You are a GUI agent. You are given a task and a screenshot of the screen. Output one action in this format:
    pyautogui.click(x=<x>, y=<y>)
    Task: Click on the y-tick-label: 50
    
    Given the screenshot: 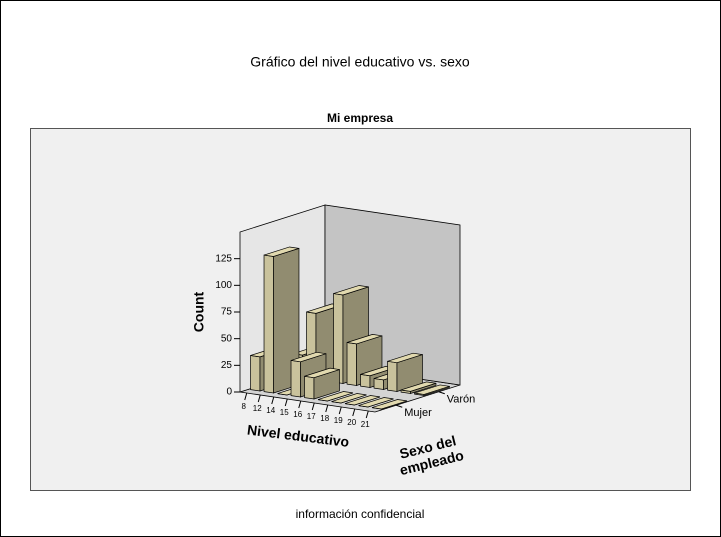 What is the action you would take?
    pyautogui.click(x=227, y=338)
    